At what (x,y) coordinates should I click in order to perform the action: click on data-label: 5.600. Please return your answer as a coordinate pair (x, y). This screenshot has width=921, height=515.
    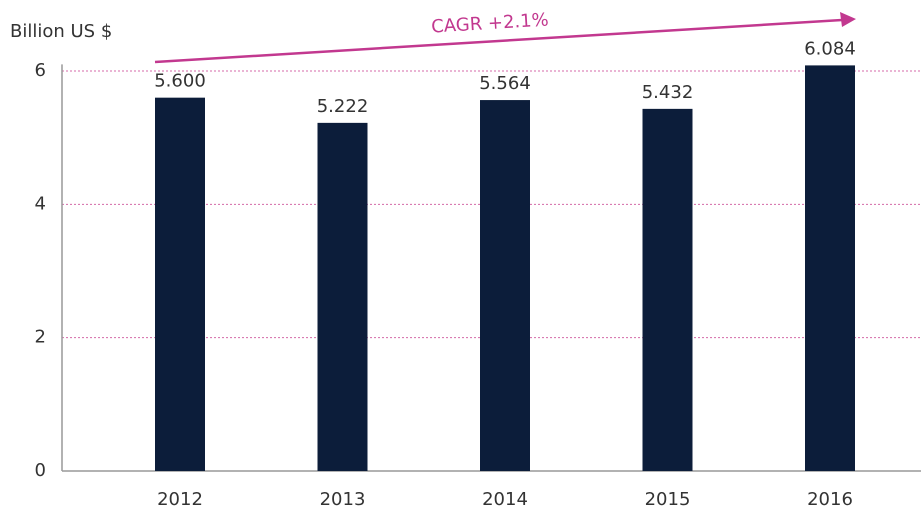
    Looking at the image, I should click on (180, 81).